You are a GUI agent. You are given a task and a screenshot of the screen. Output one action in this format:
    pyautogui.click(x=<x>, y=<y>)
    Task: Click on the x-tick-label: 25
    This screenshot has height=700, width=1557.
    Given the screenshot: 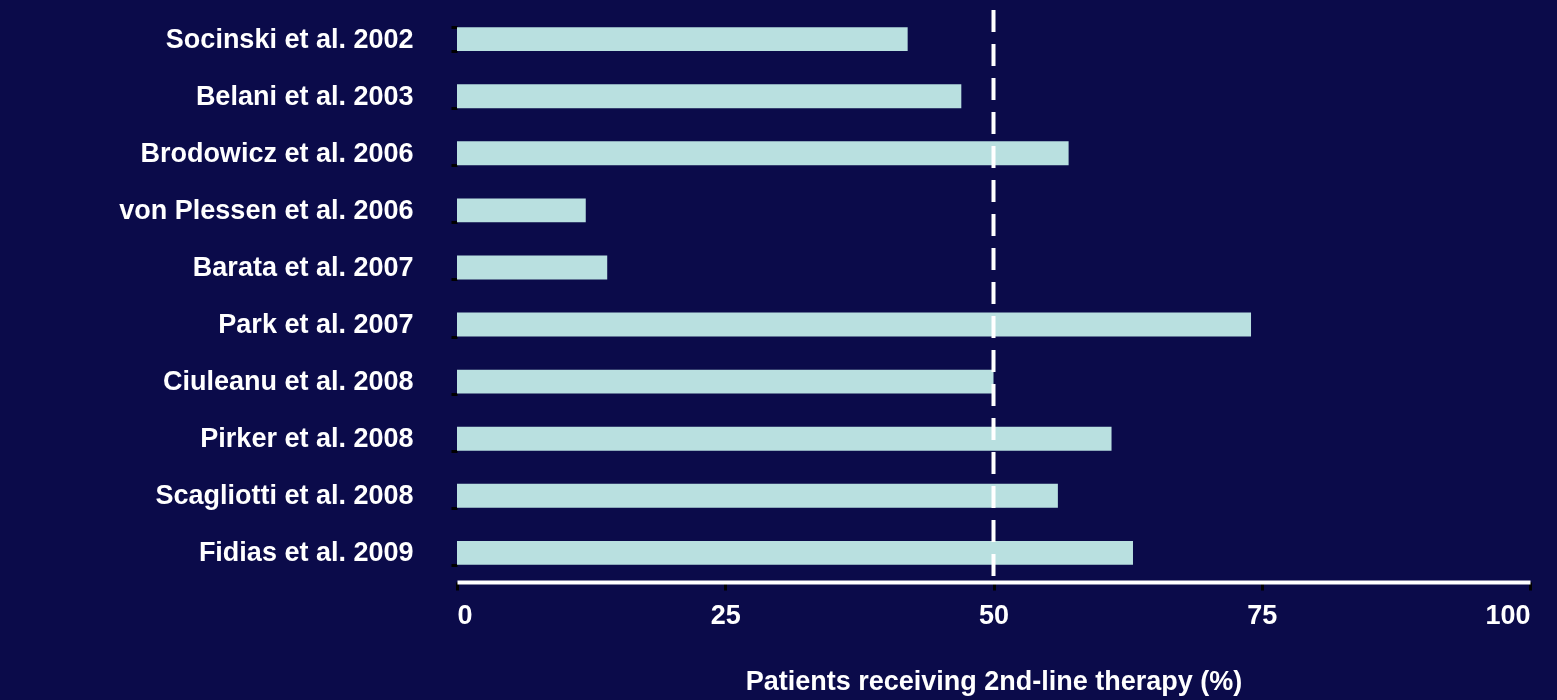 What is the action you would take?
    pyautogui.click(x=725, y=614)
    